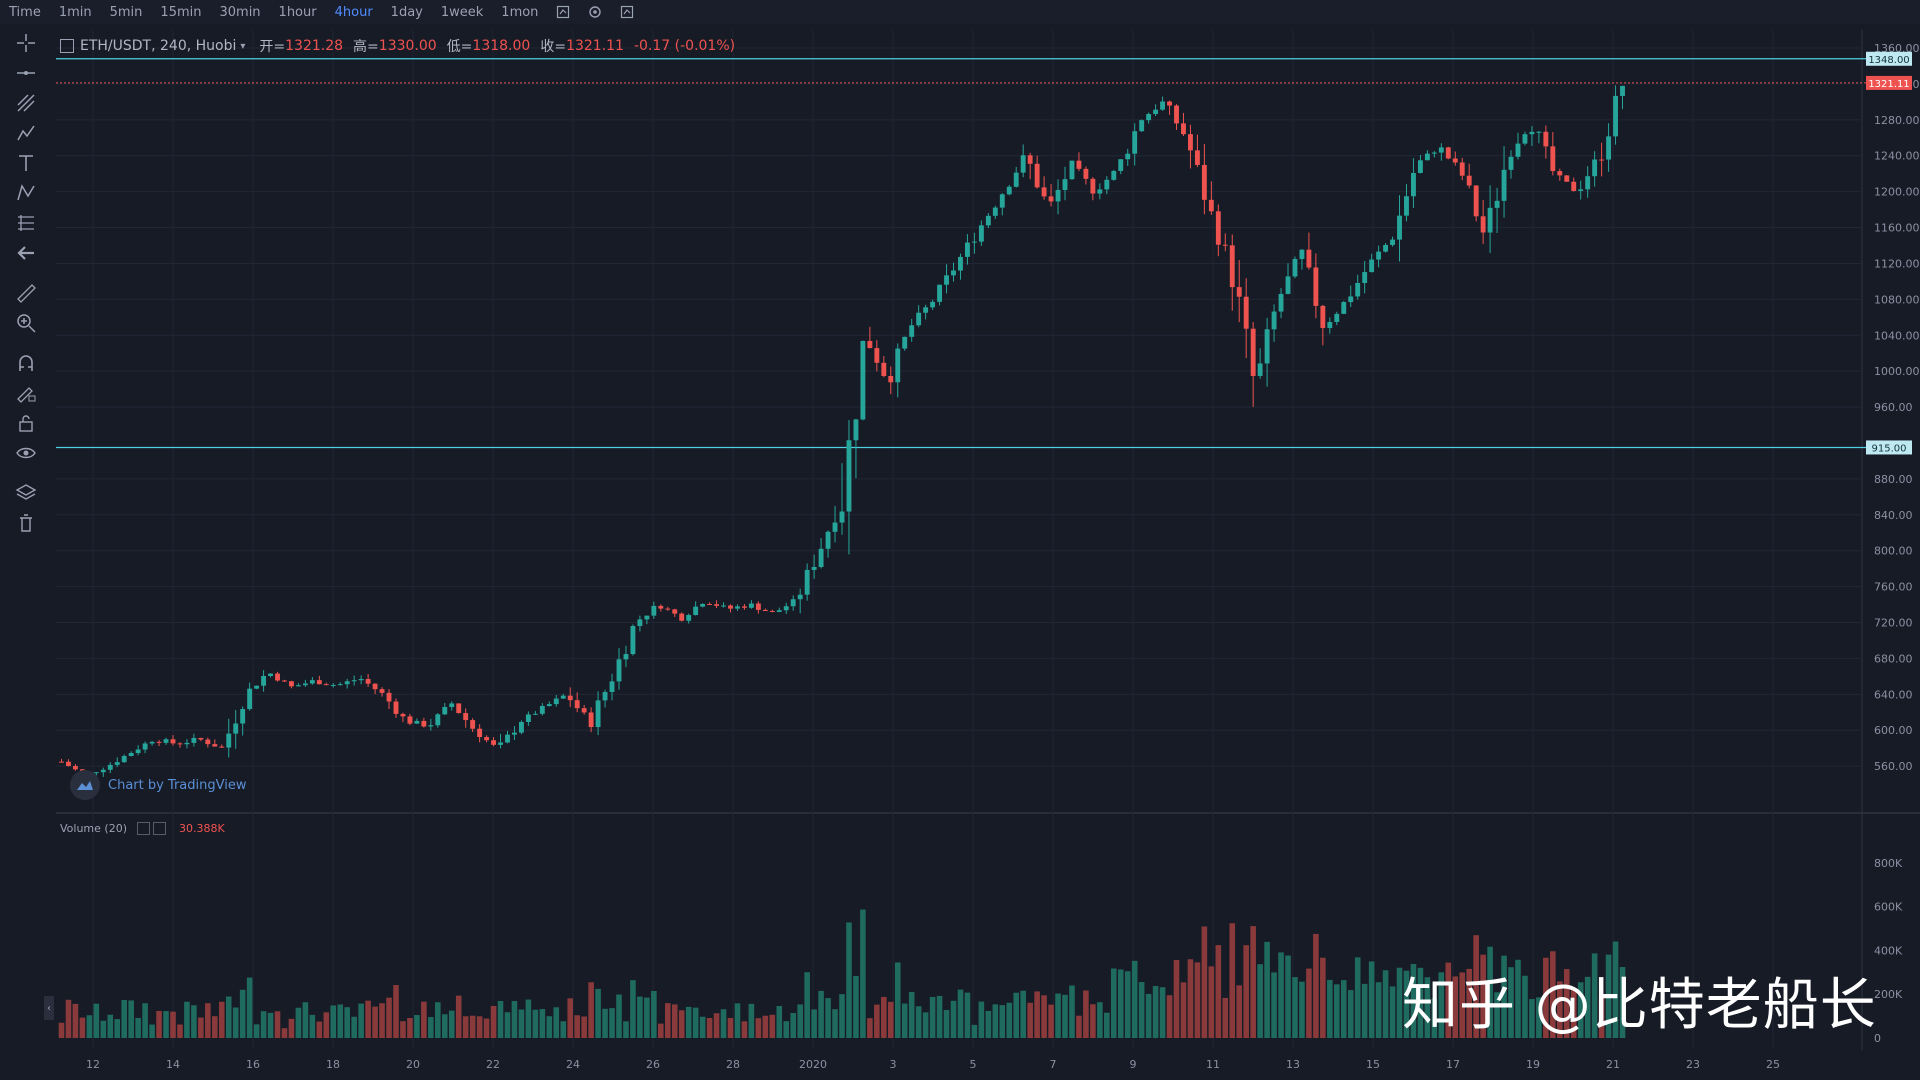  Describe the element at coordinates (26, 393) in the screenshot. I see `lock-drawing-icon` at that location.